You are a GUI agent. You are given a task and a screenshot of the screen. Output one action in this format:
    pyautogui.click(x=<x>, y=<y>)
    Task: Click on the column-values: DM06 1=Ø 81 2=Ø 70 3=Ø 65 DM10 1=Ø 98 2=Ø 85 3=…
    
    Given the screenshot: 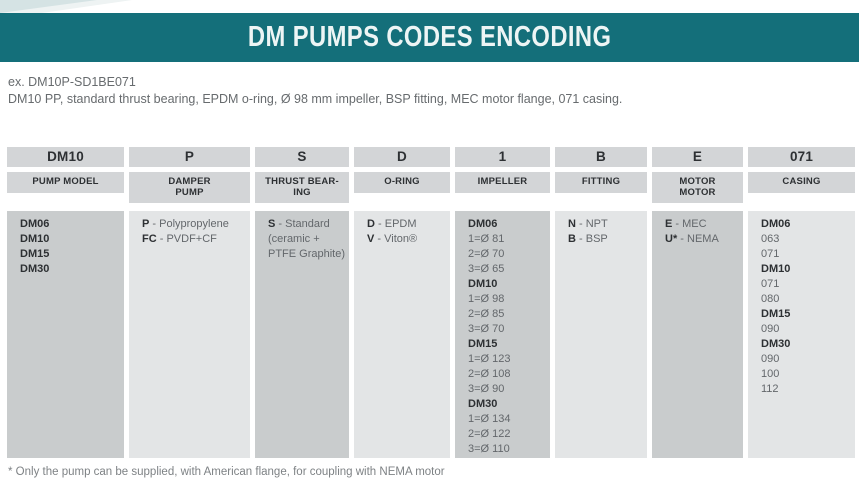 What is the action you would take?
    pyautogui.click(x=502, y=334)
    